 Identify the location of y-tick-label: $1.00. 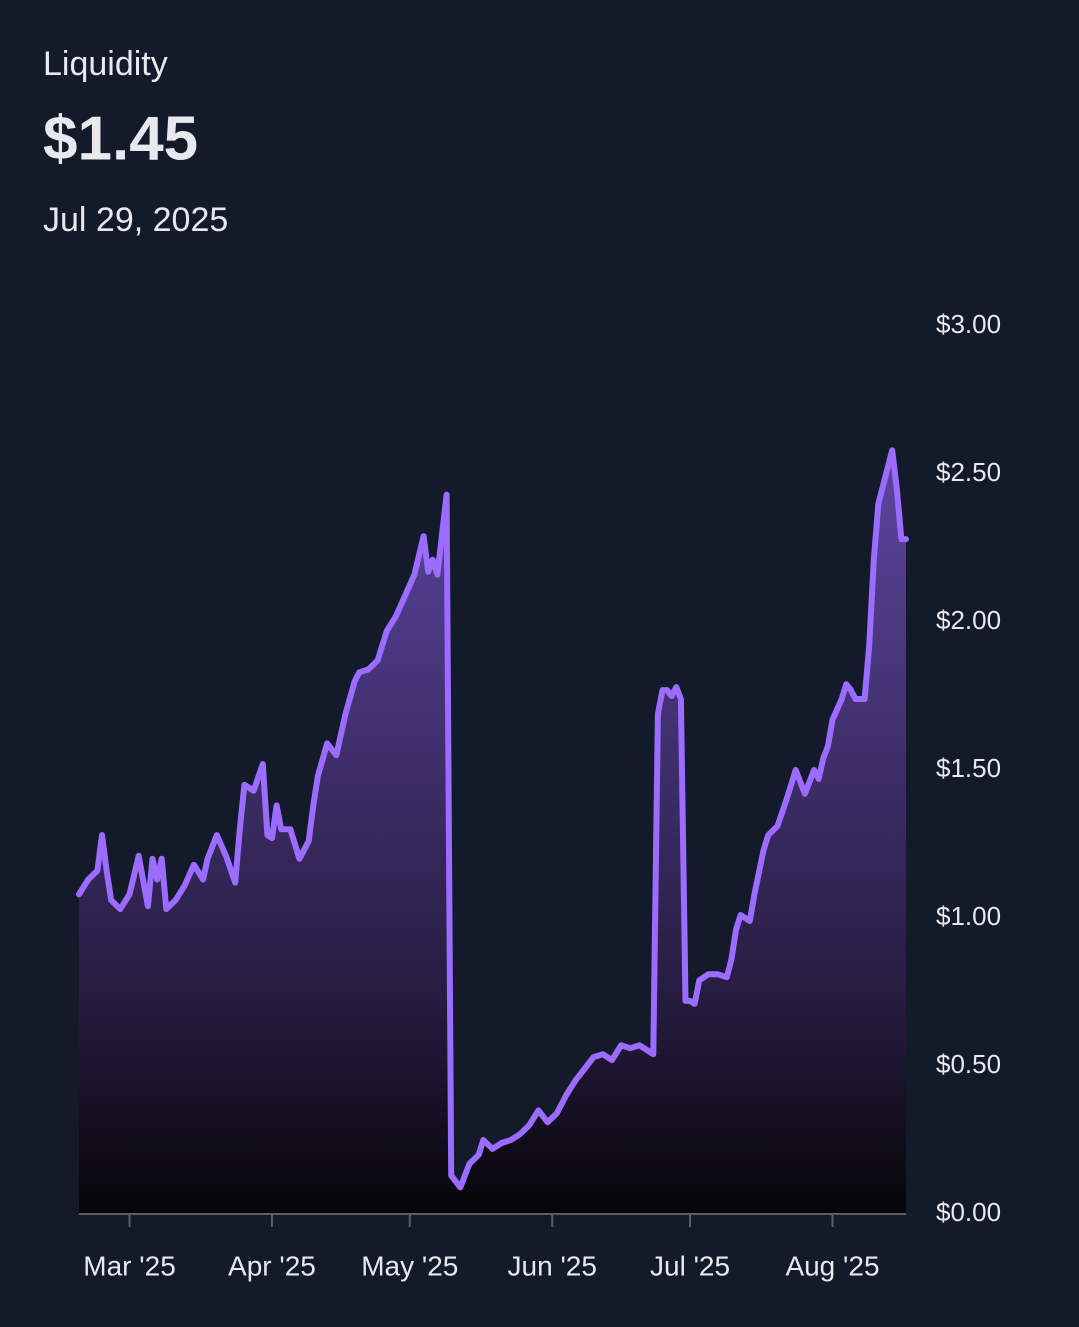
(968, 916).